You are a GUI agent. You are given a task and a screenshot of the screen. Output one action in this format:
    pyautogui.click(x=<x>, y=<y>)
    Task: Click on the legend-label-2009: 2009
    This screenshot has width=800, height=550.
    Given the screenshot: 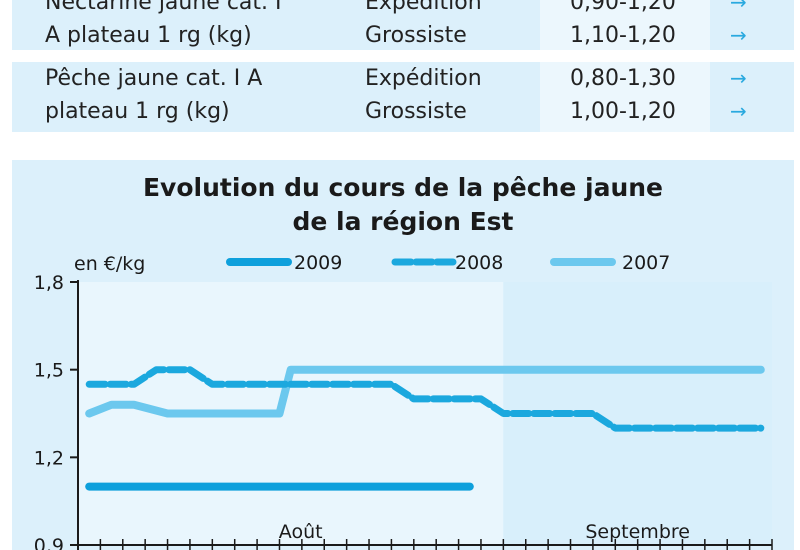 What is the action you would take?
    pyautogui.click(x=318, y=263)
    